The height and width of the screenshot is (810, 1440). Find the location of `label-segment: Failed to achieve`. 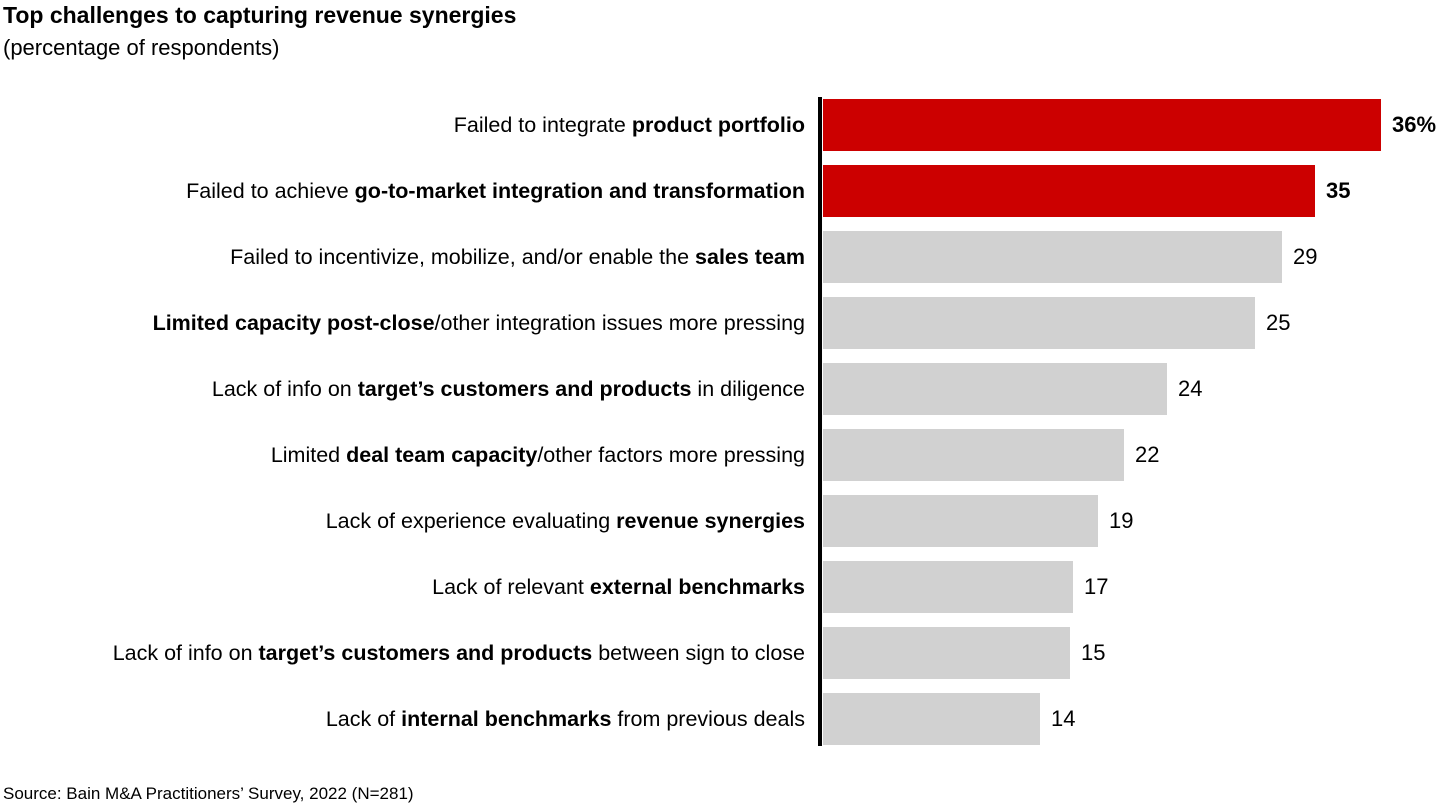

label-segment: Failed to achieve is located at coordinates (270, 190).